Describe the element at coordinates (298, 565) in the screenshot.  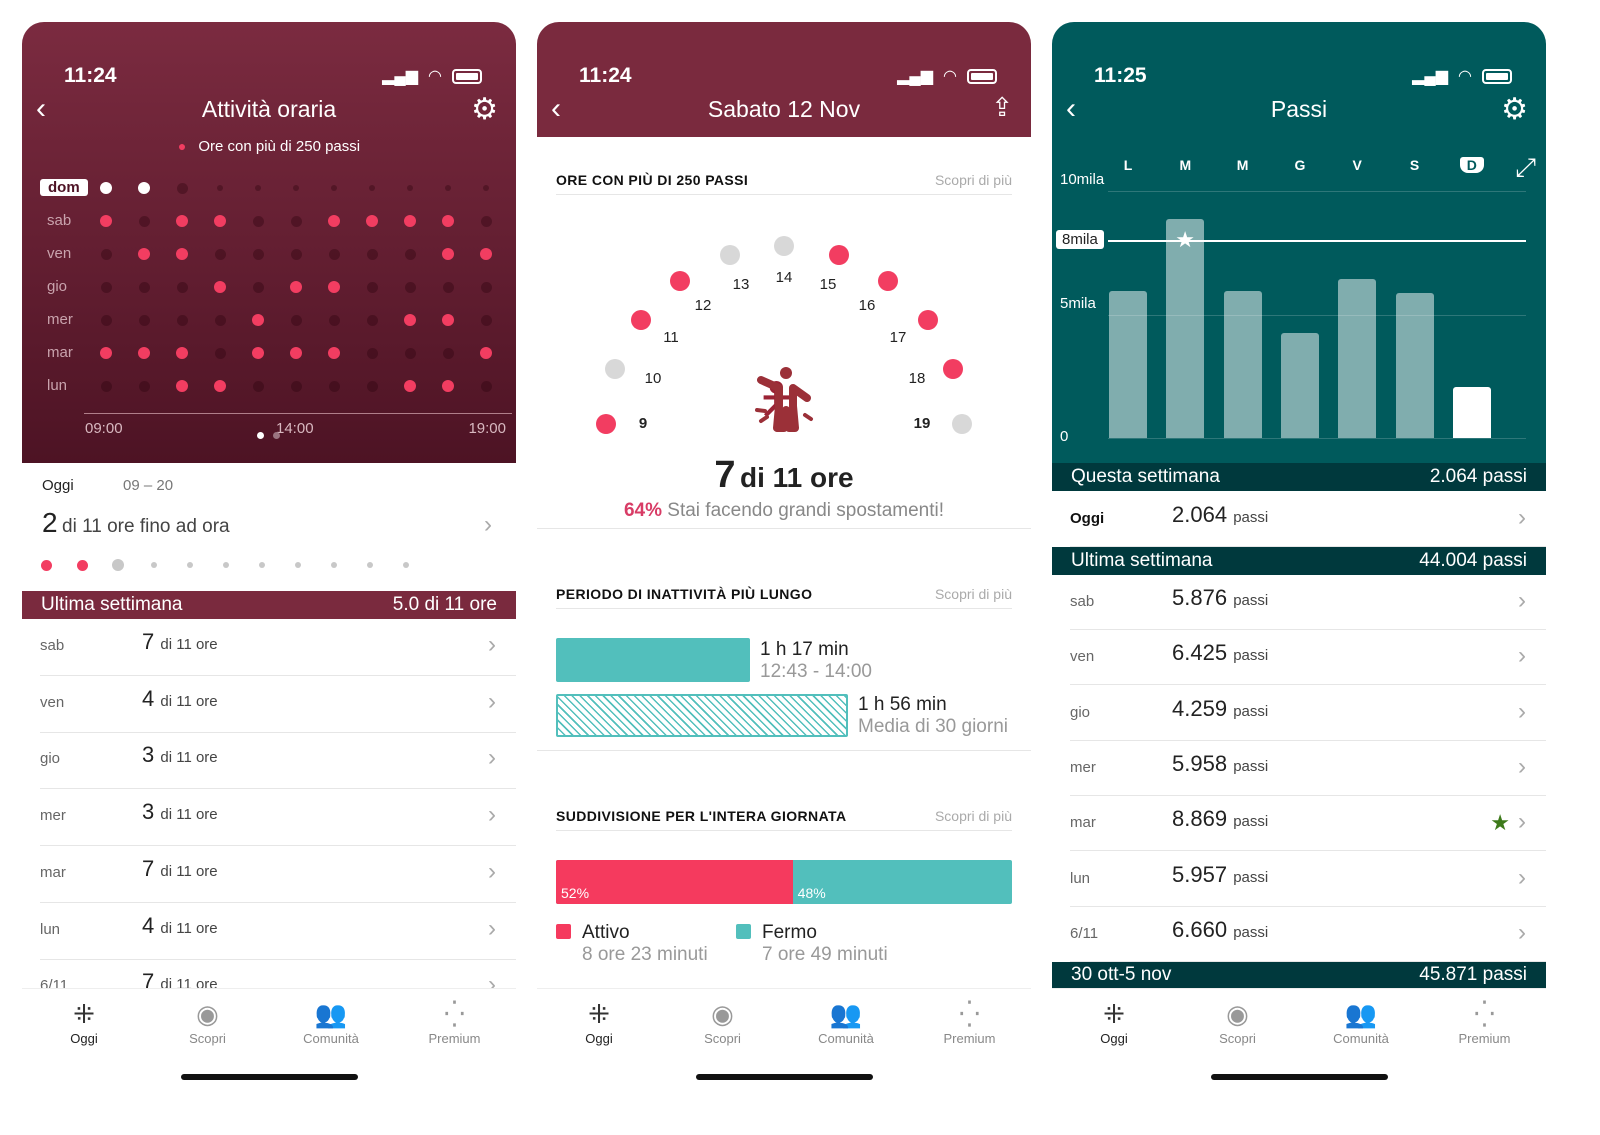
I see `today-hour-dot` at that location.